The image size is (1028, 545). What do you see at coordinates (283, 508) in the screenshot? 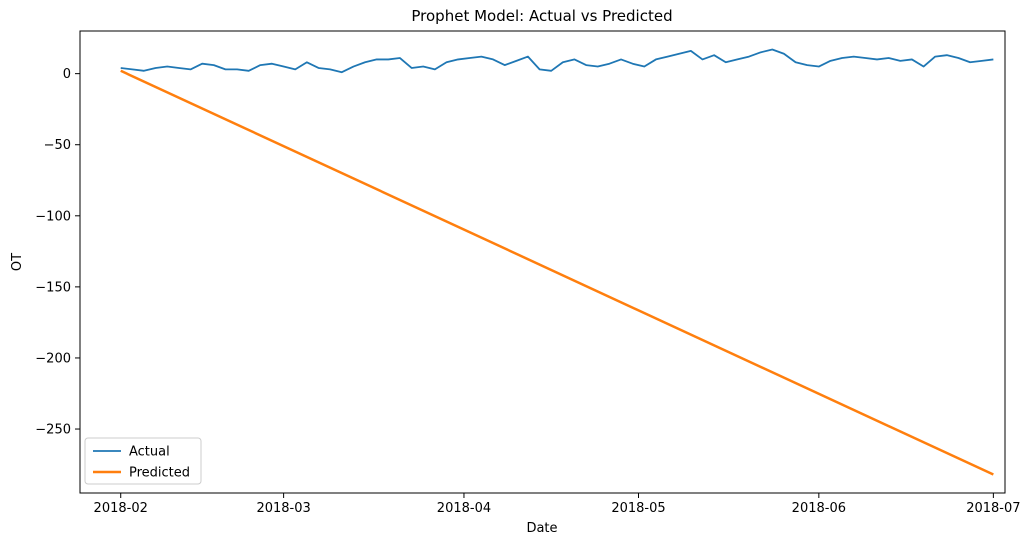
I see `x-tick-label: 2018-03` at bounding box center [283, 508].